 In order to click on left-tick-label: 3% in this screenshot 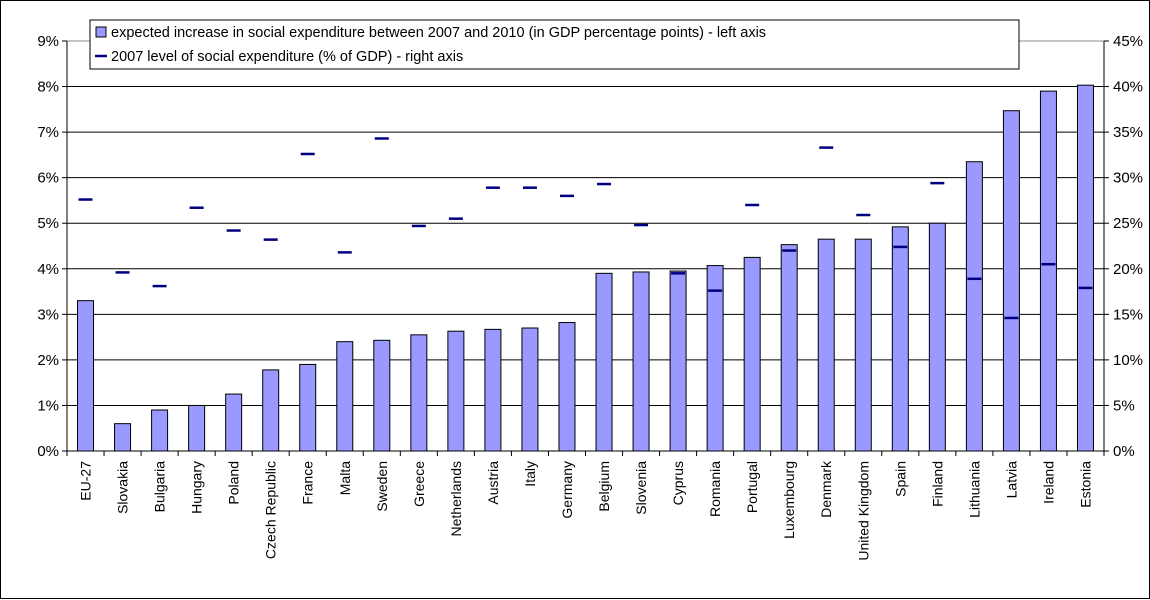, I will do `click(48, 314)`.